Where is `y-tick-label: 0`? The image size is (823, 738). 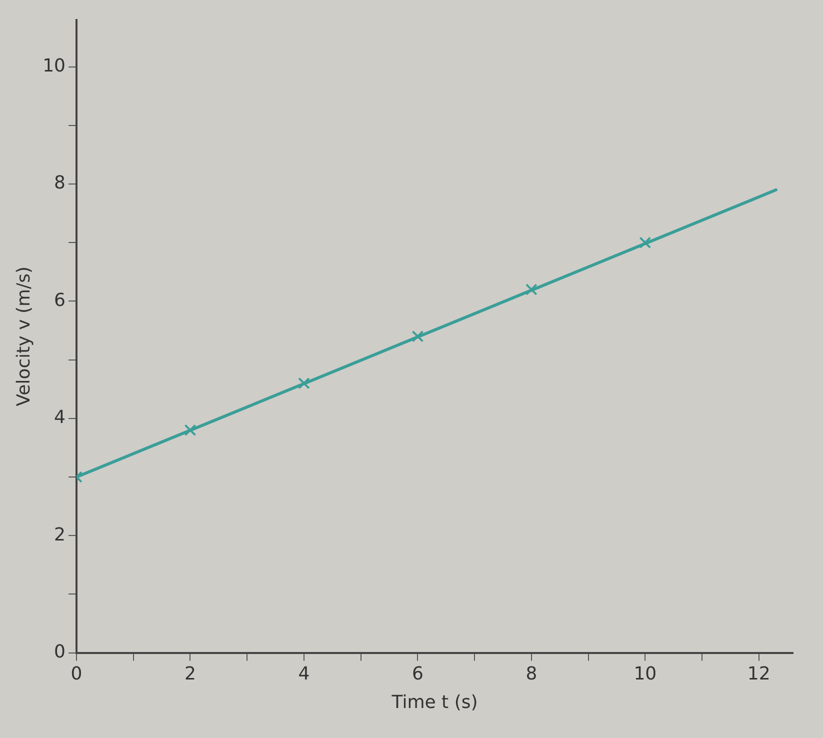 y-tick-label: 0 is located at coordinates (60, 651).